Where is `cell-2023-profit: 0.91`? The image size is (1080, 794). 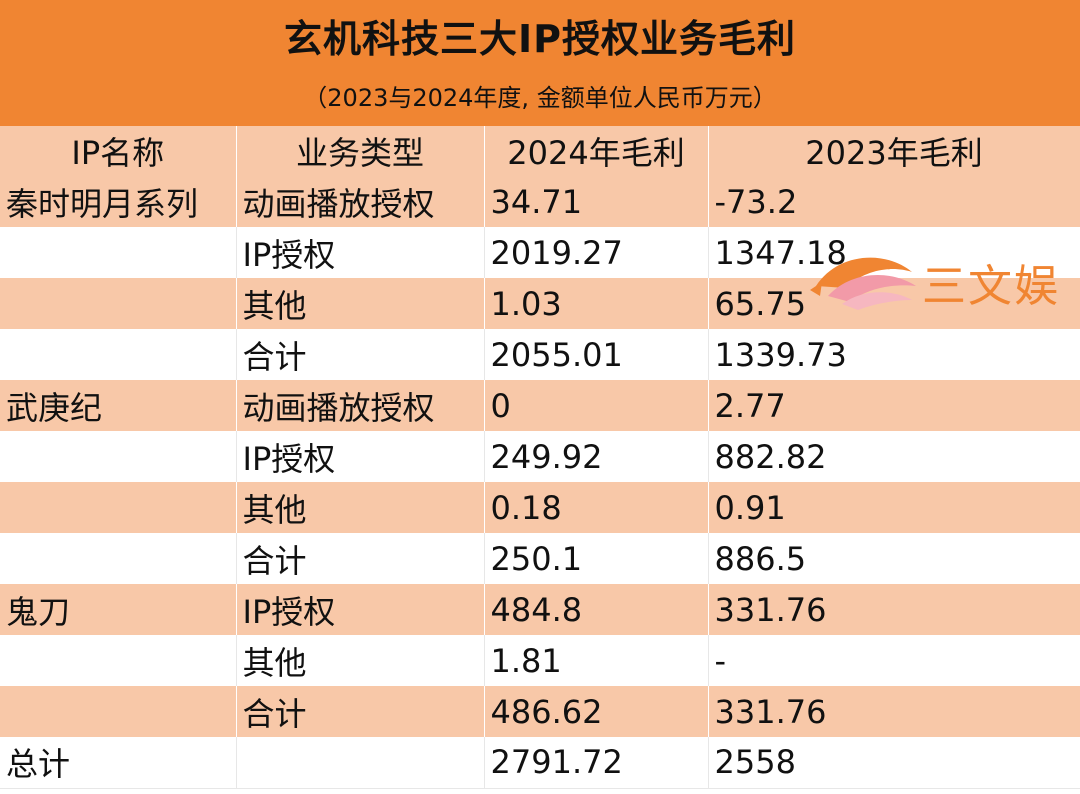
cell-2023-profit: 0.91 is located at coordinates (894, 507).